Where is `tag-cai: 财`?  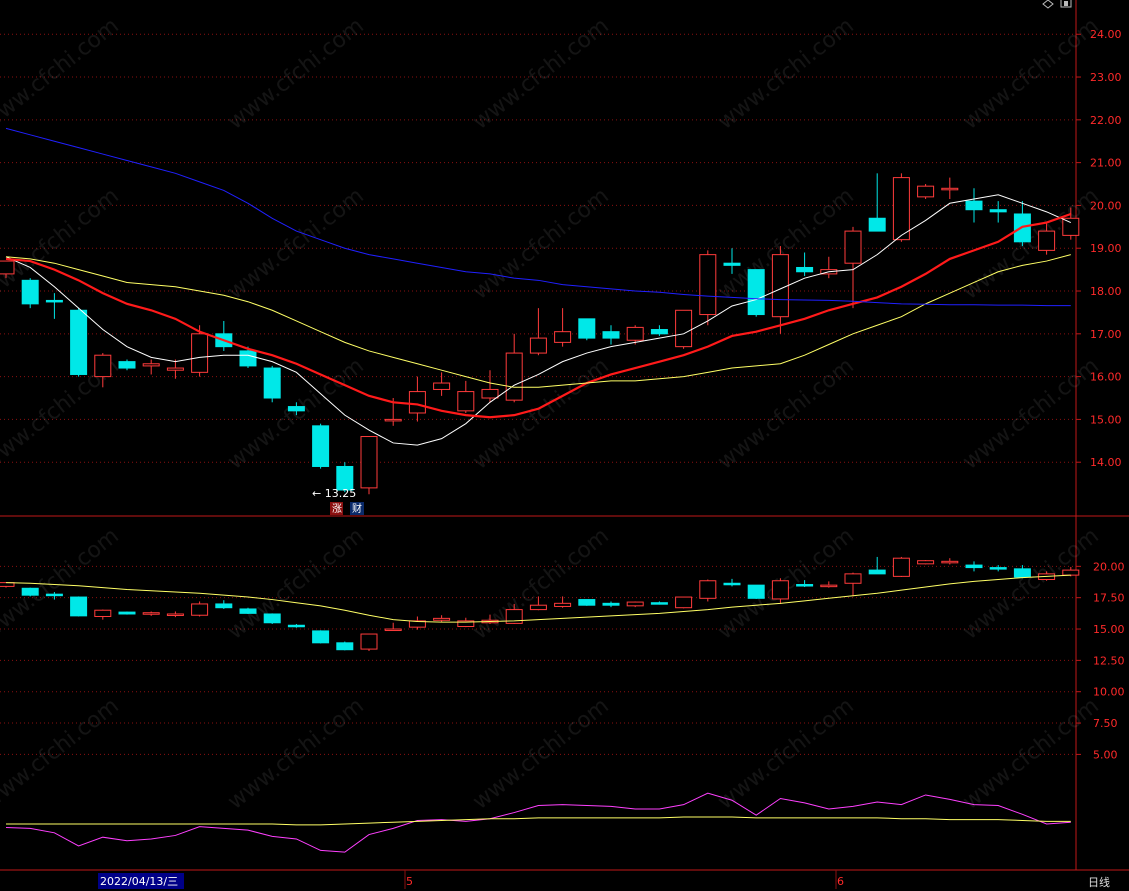 tag-cai: 财 is located at coordinates (357, 508).